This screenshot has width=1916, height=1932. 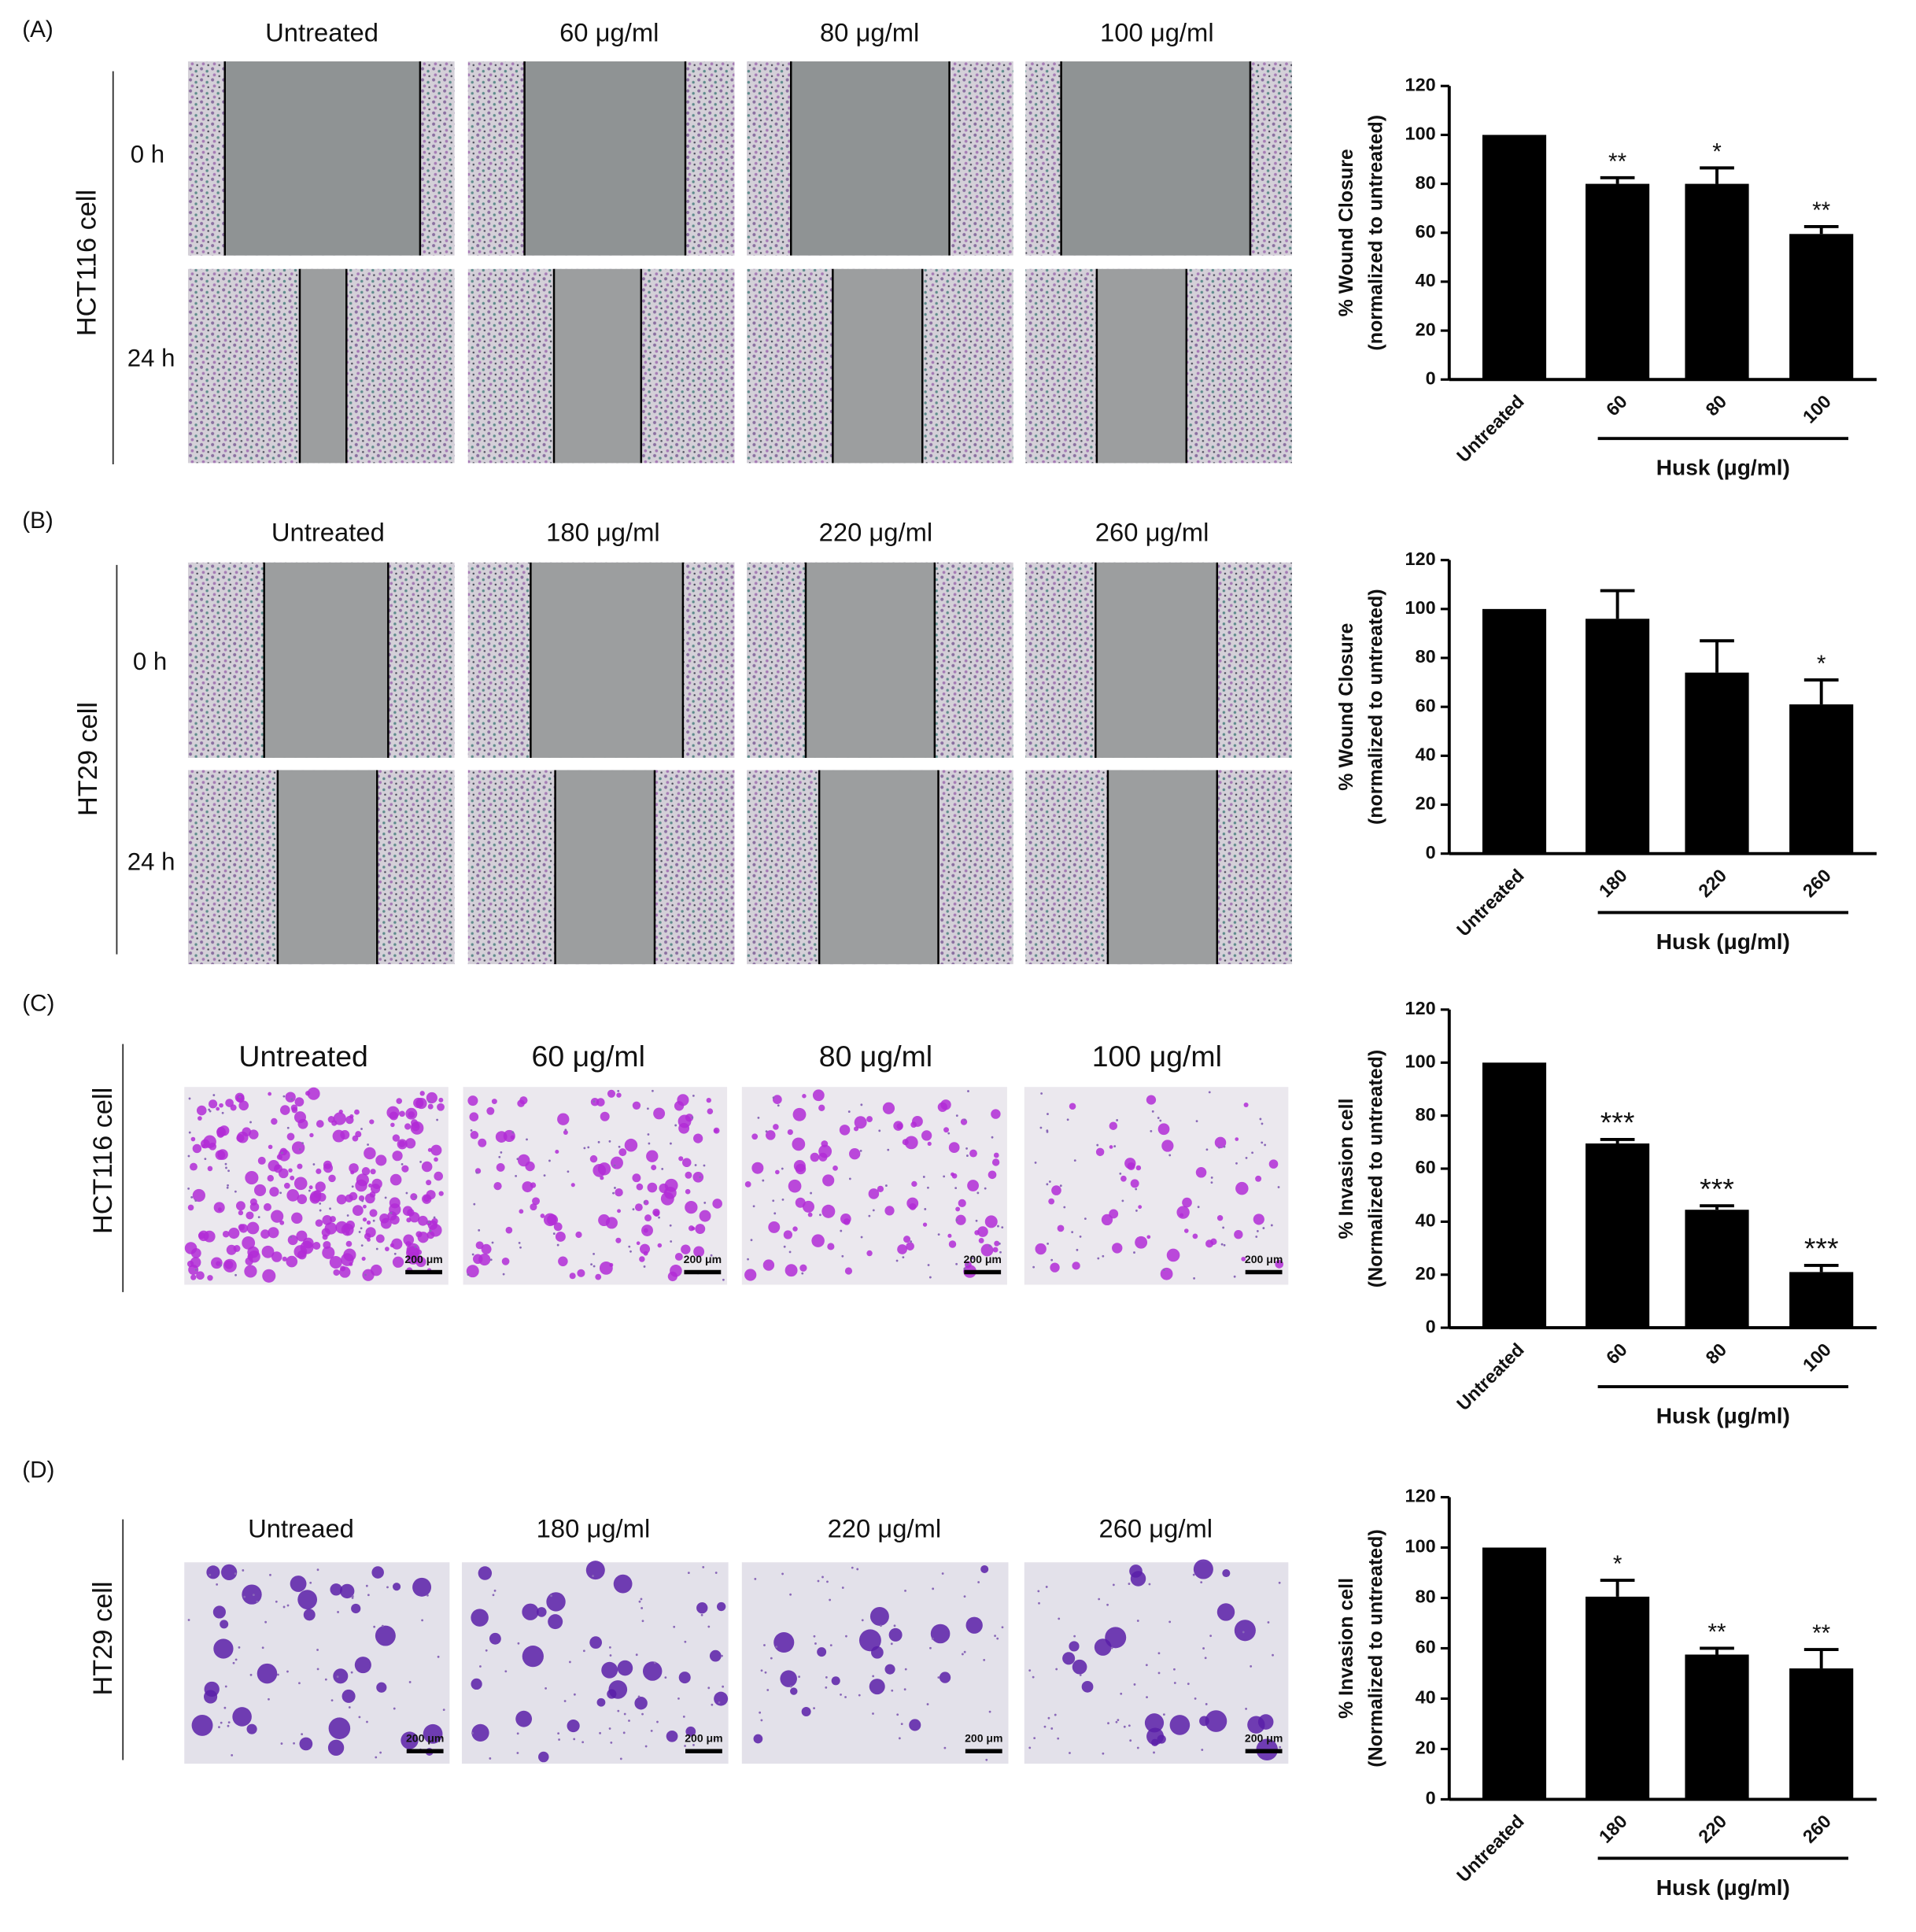 What do you see at coordinates (1375, 233) in the screenshot?
I see `y-axis-label: (normalized to untreated)` at bounding box center [1375, 233].